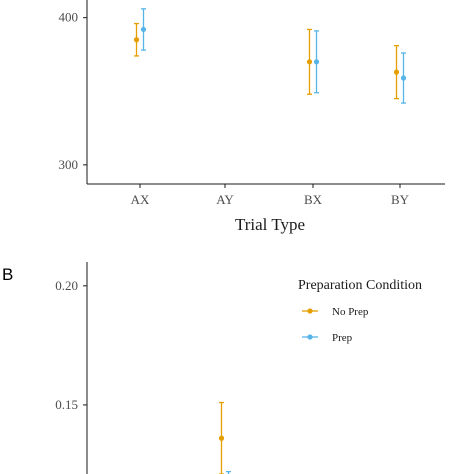 This screenshot has height=474, width=474. I want to click on panel-a-x-tick-label: AY, so click(225, 199).